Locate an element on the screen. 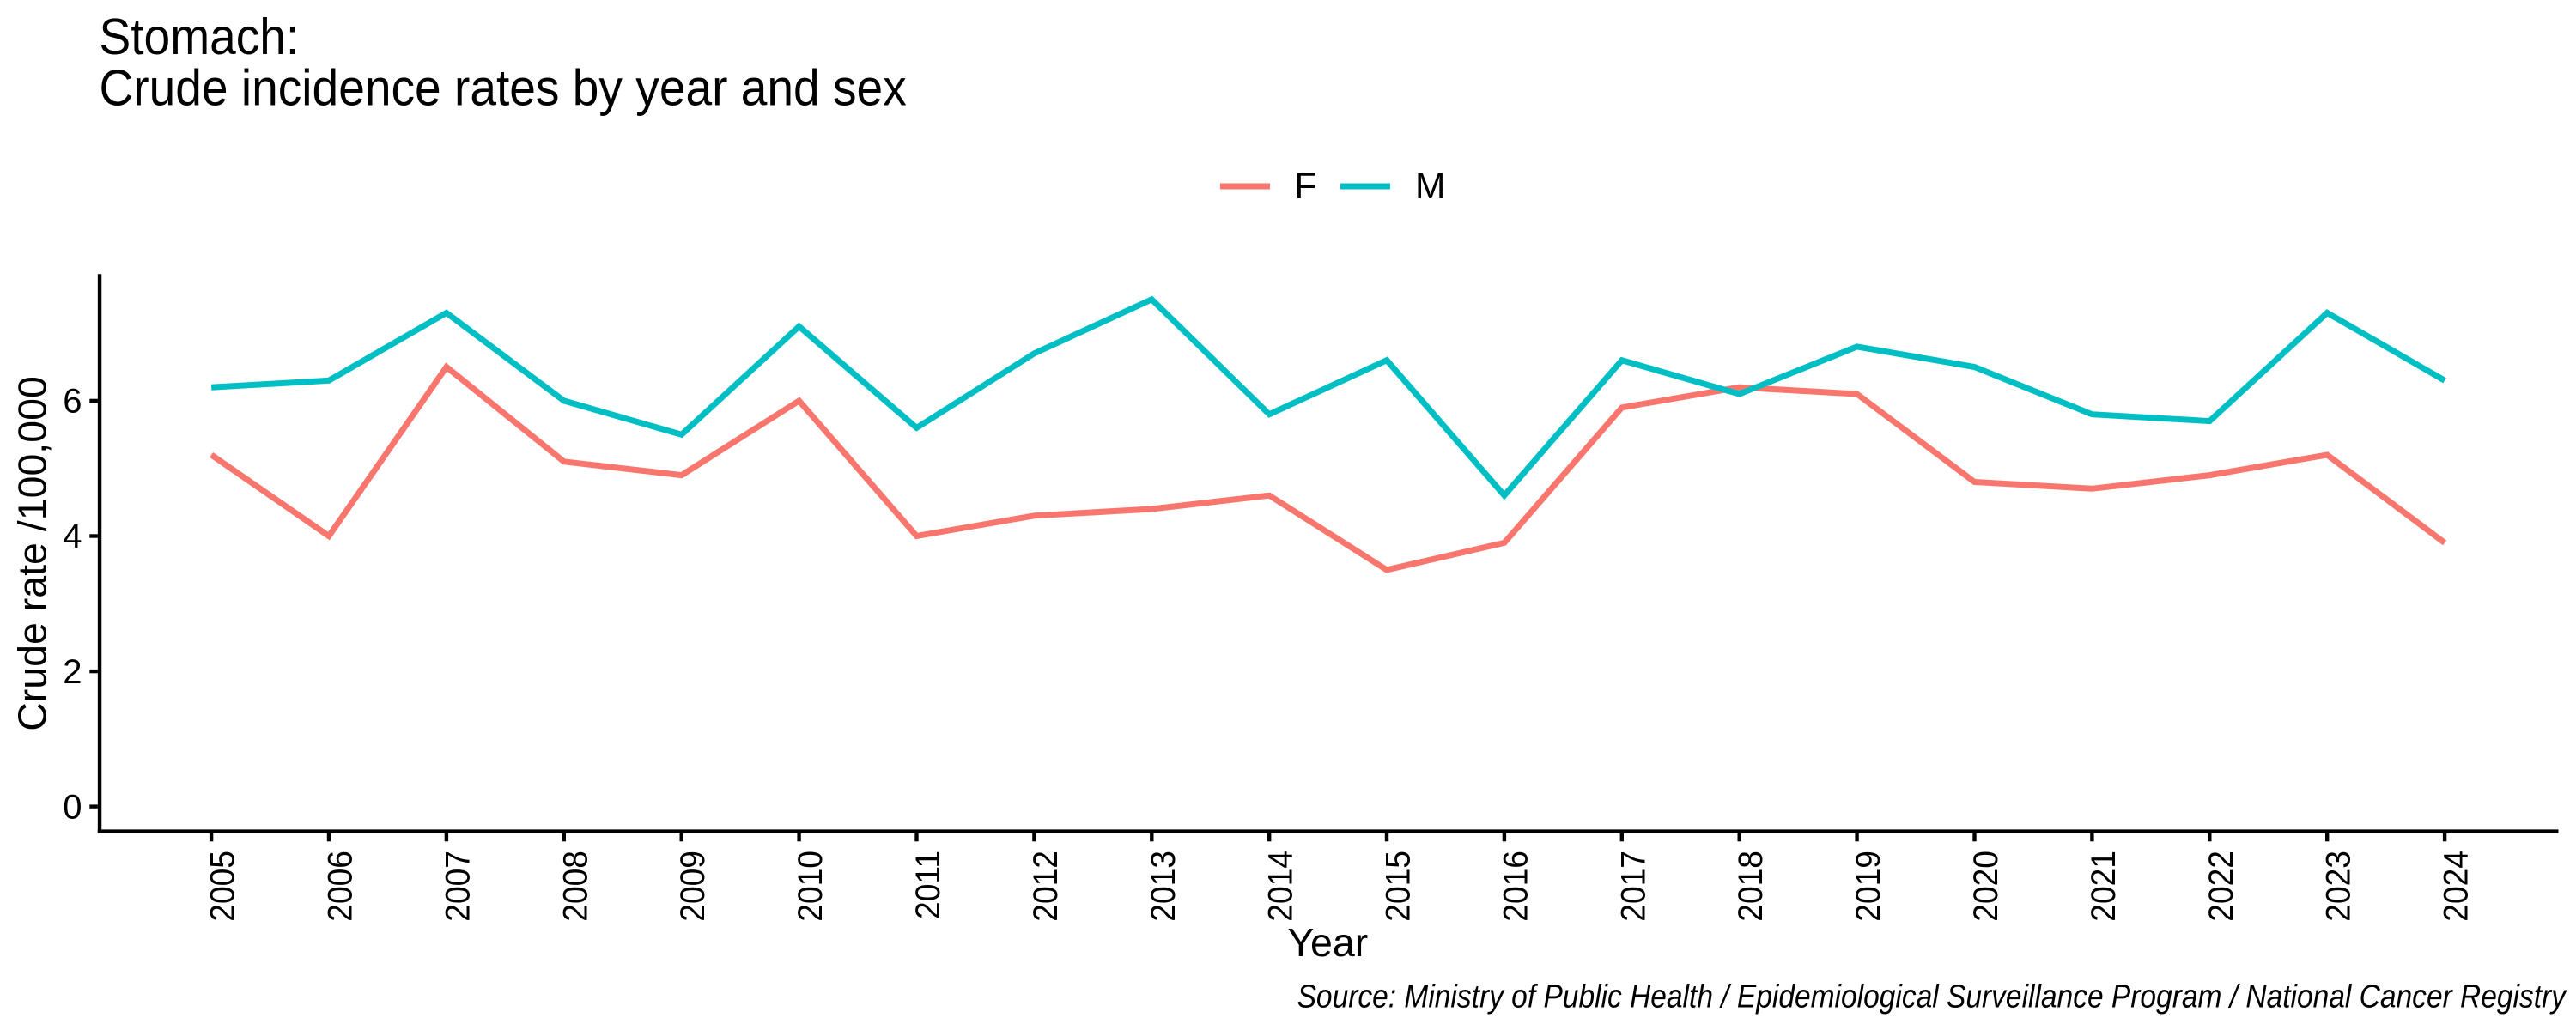  svg-text: 2015 is located at coordinates (1398, 886).